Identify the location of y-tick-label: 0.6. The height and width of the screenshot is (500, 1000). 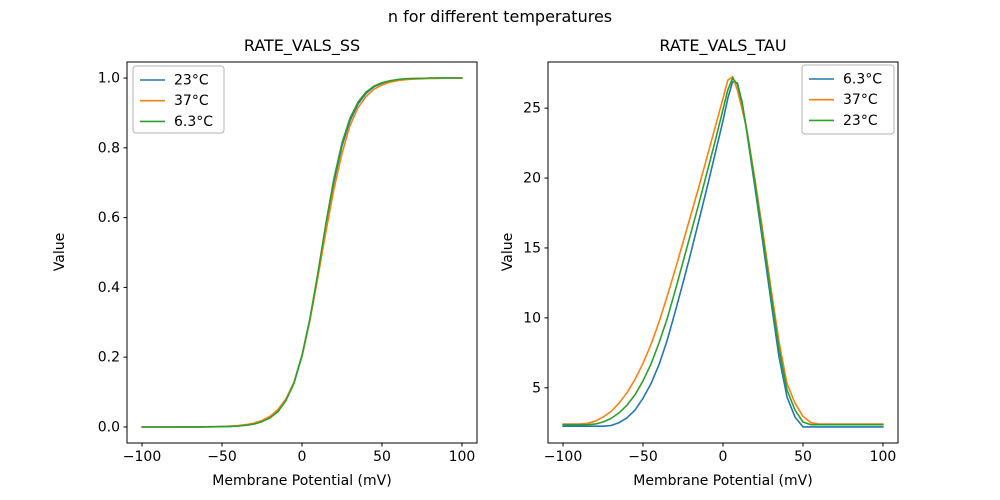
(109, 218).